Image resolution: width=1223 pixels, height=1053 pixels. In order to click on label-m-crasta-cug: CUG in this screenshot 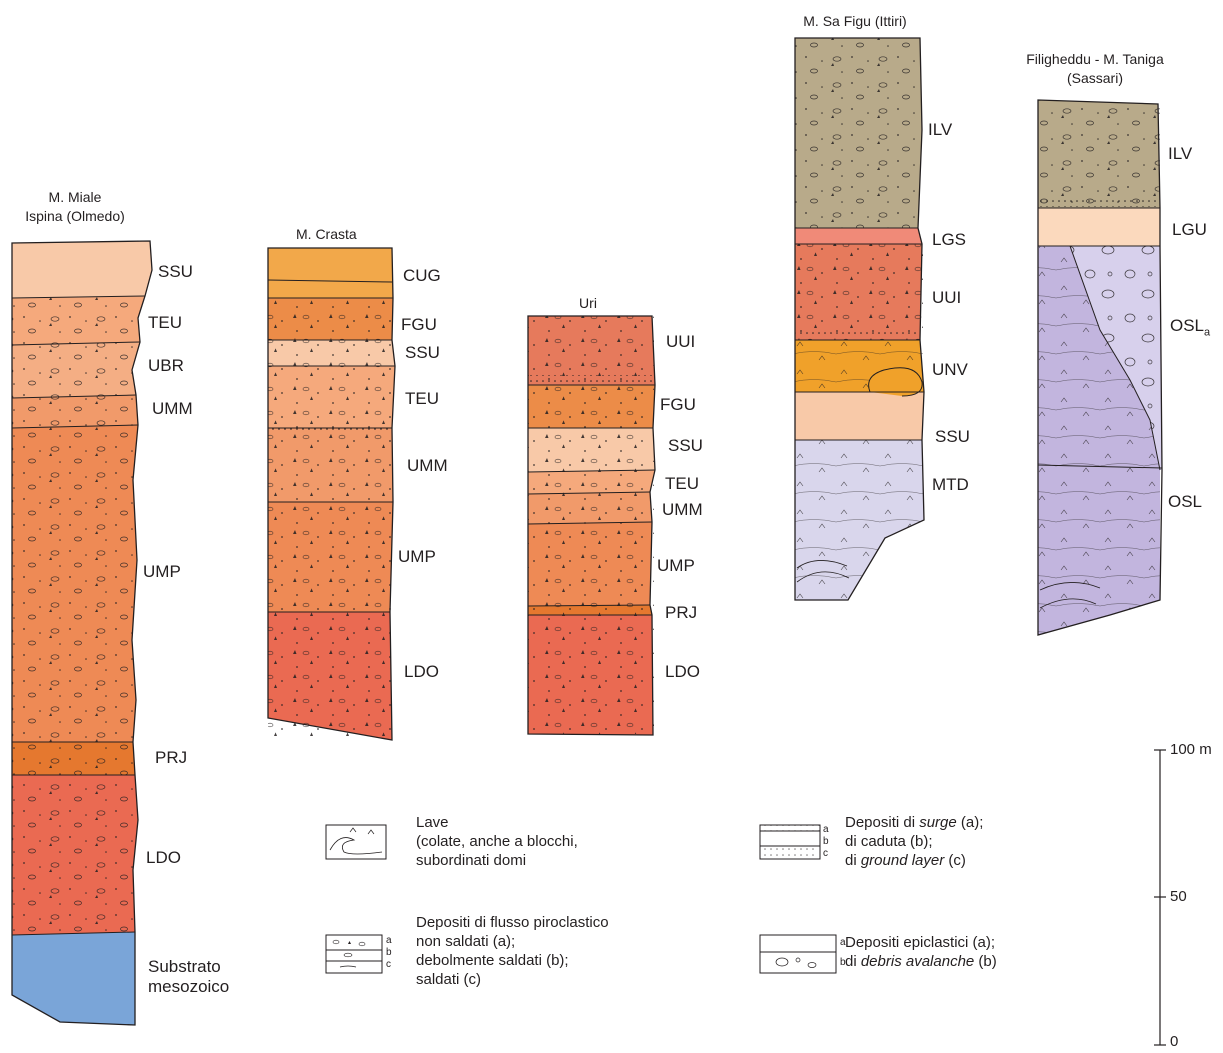, I will do `click(422, 275)`.